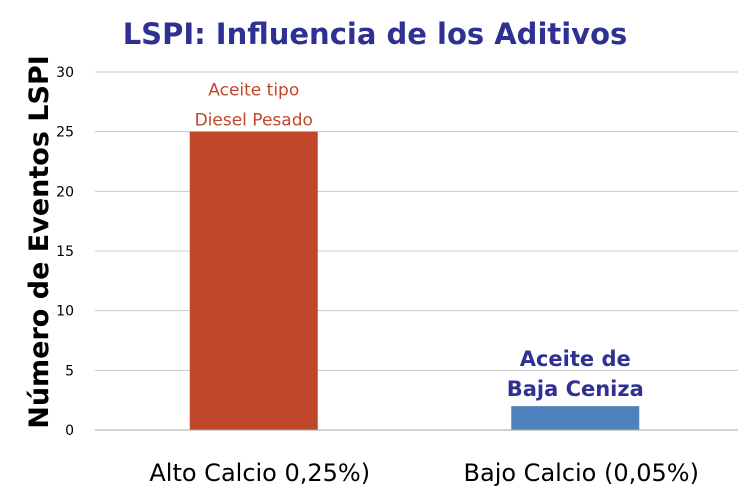 Image resolution: width=750 pixels, height=497 pixels. I want to click on y-axis-label: Número de Eventos LSPI, so click(39, 242).